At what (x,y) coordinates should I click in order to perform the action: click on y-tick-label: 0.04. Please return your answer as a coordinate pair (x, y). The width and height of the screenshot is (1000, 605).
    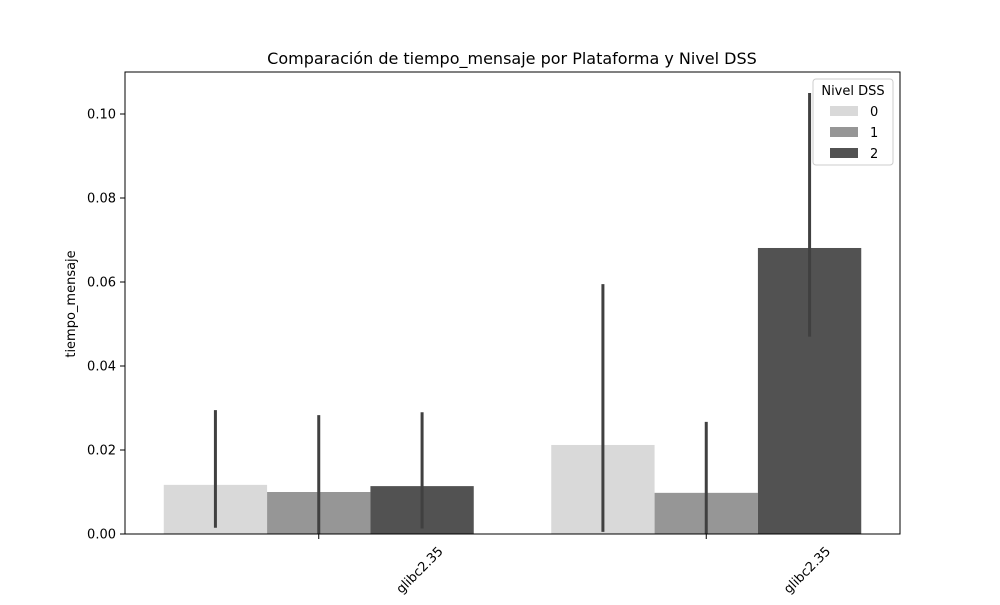
    Looking at the image, I should click on (101, 367).